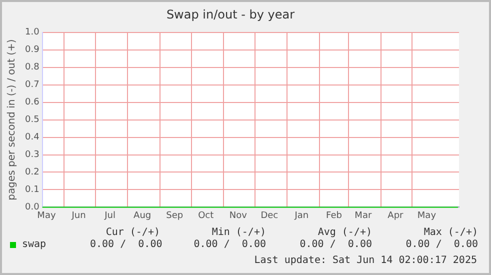 The image size is (491, 275). Describe the element at coordinates (32, 207) in the screenshot. I see `y-tick-label: 0.0` at that location.